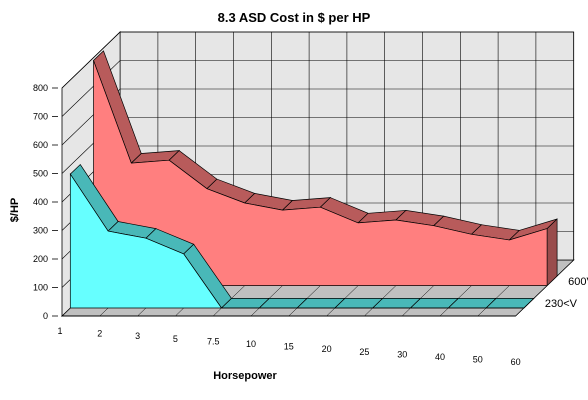  I want to click on x-axis-title: Horsepower, so click(245, 376).